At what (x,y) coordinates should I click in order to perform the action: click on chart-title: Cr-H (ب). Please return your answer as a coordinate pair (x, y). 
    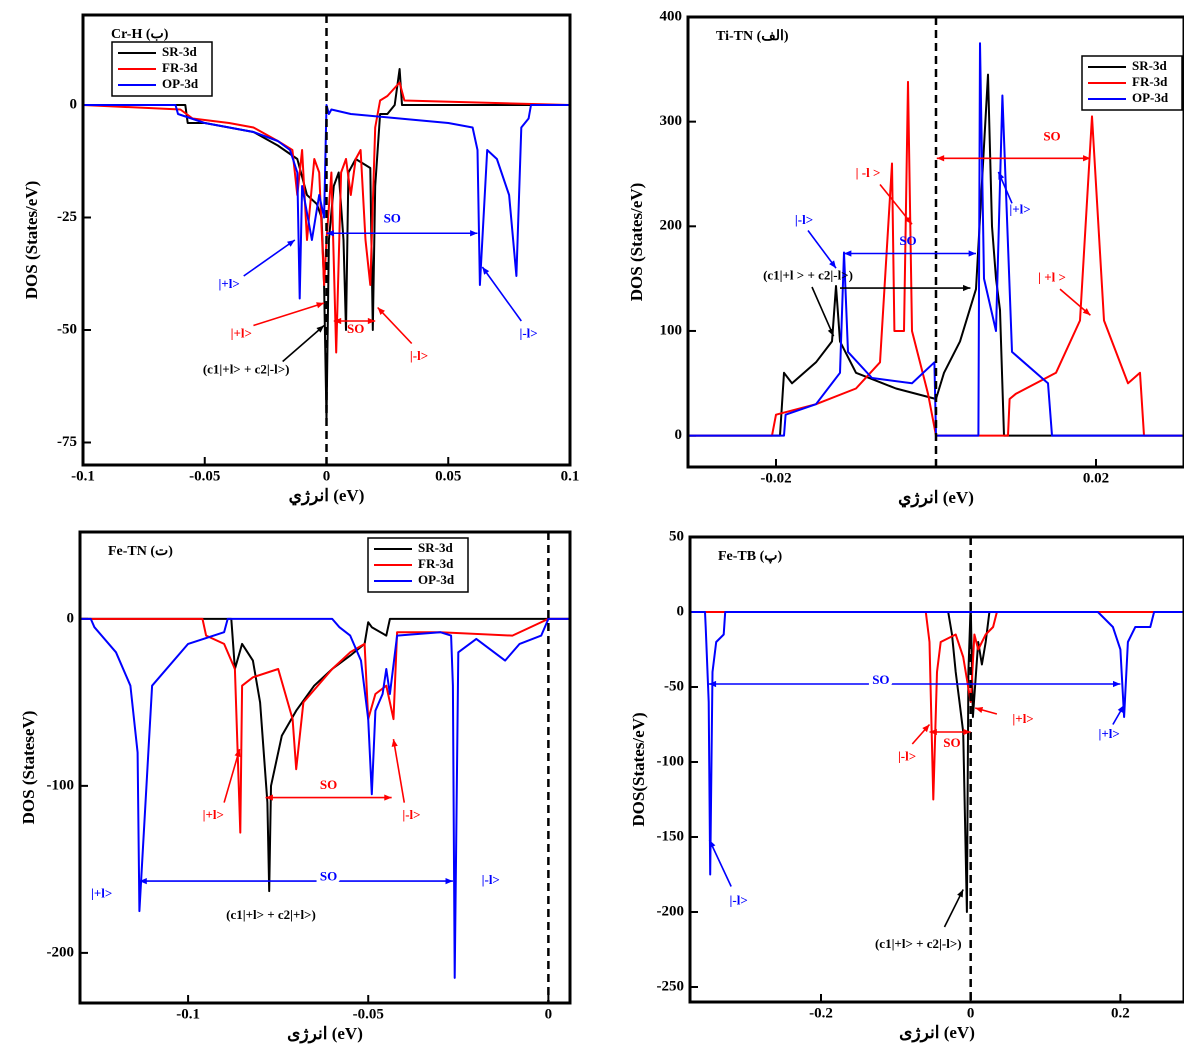
    Looking at the image, I should click on (140, 34).